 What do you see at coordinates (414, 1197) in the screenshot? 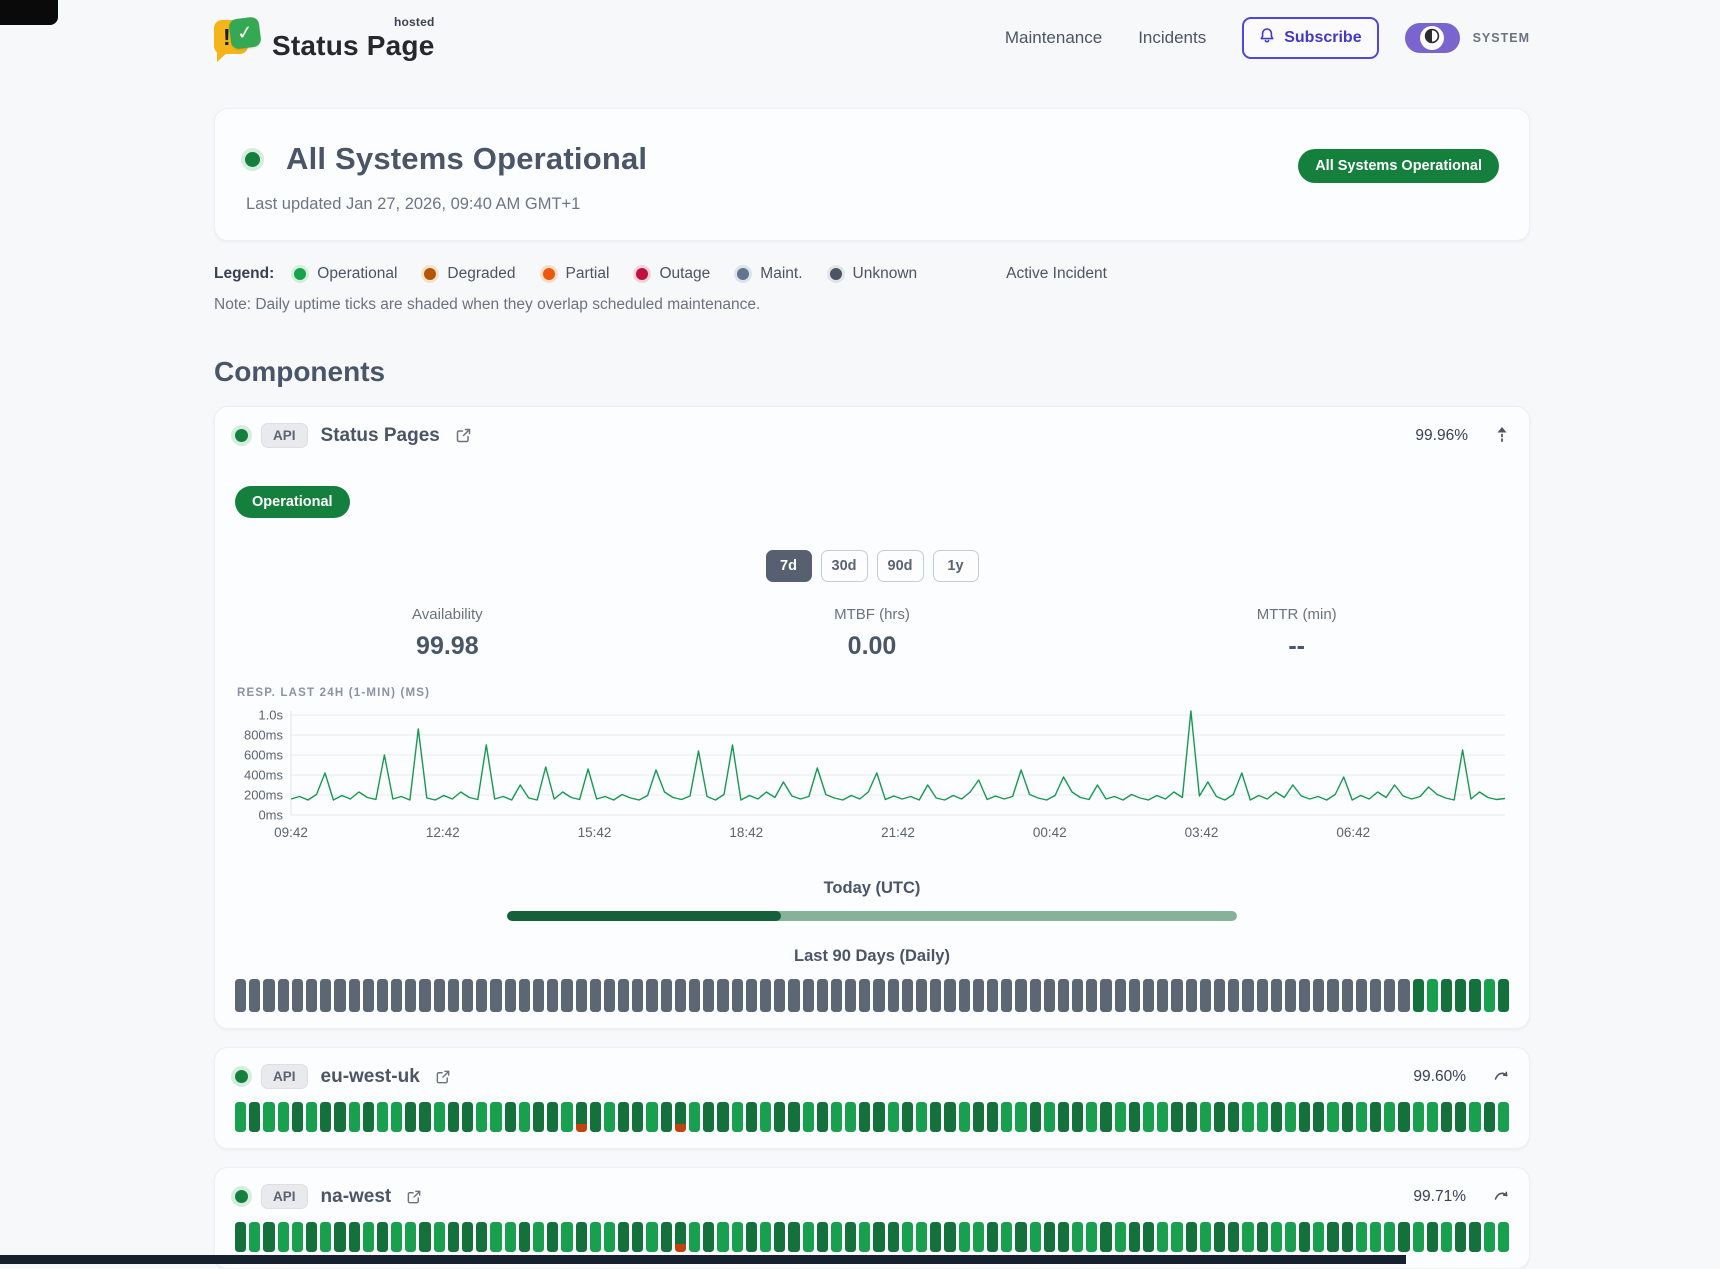
I see `external-link-icon` at bounding box center [414, 1197].